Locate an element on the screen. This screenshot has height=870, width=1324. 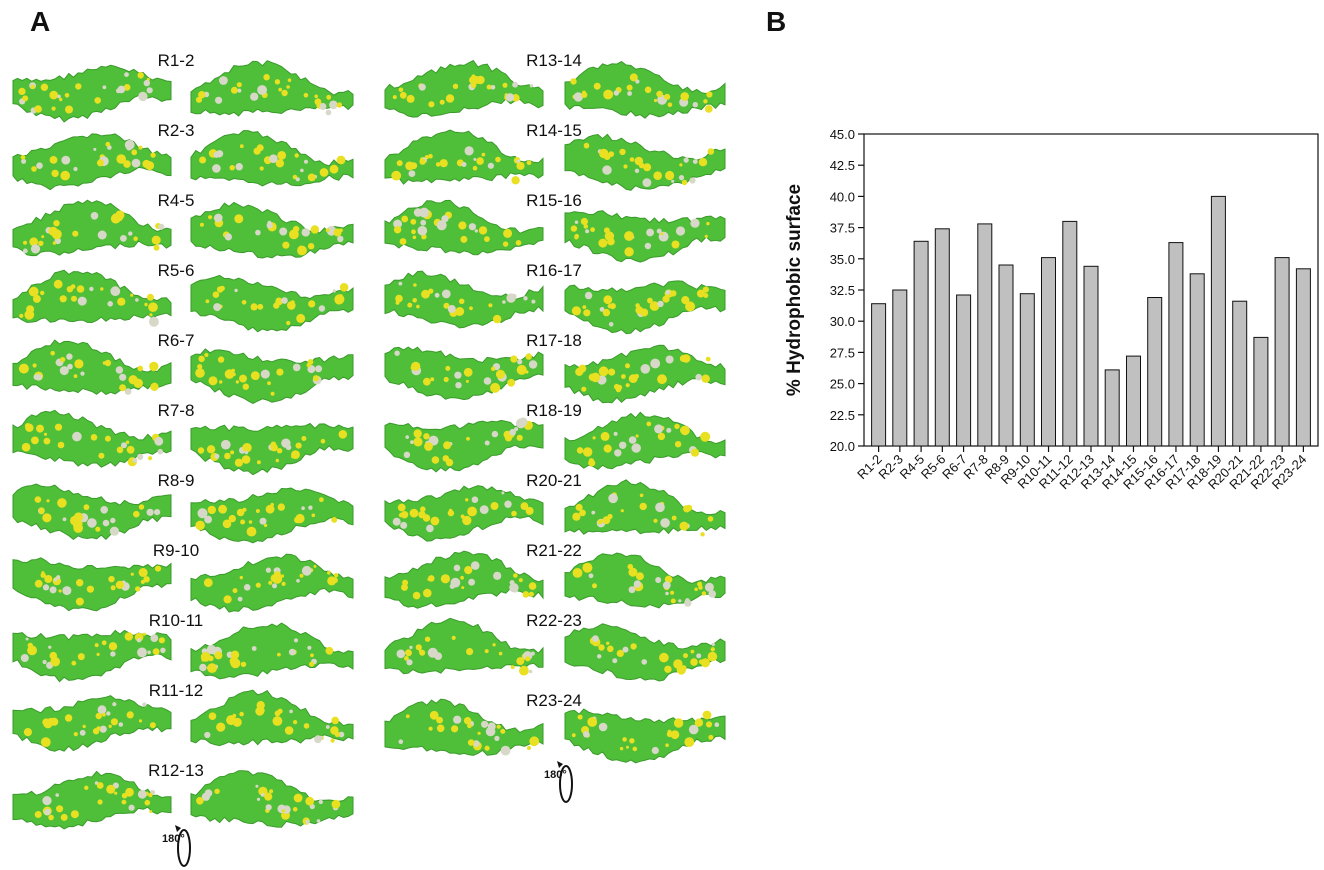
structure-label-r14-15: R14-15 is located at coordinates (554, 130).